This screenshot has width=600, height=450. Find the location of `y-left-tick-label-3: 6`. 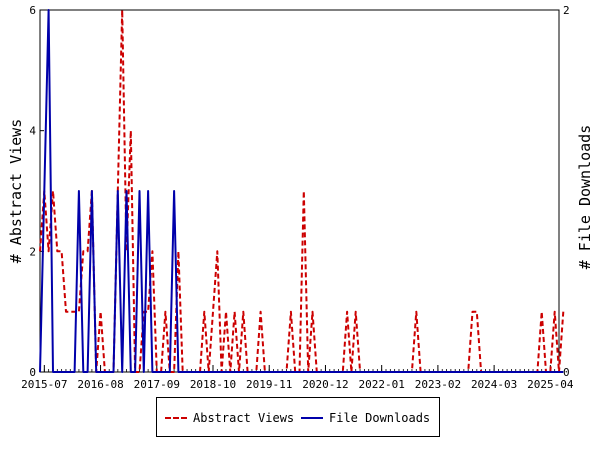

y-left-tick-label-3: 6 is located at coordinates (32, 10).